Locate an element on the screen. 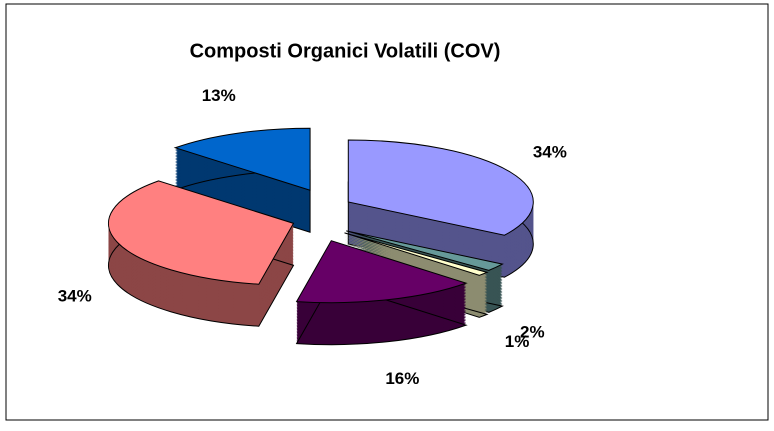 The width and height of the screenshot is (774, 431). data-label: 2% is located at coordinates (532, 331).